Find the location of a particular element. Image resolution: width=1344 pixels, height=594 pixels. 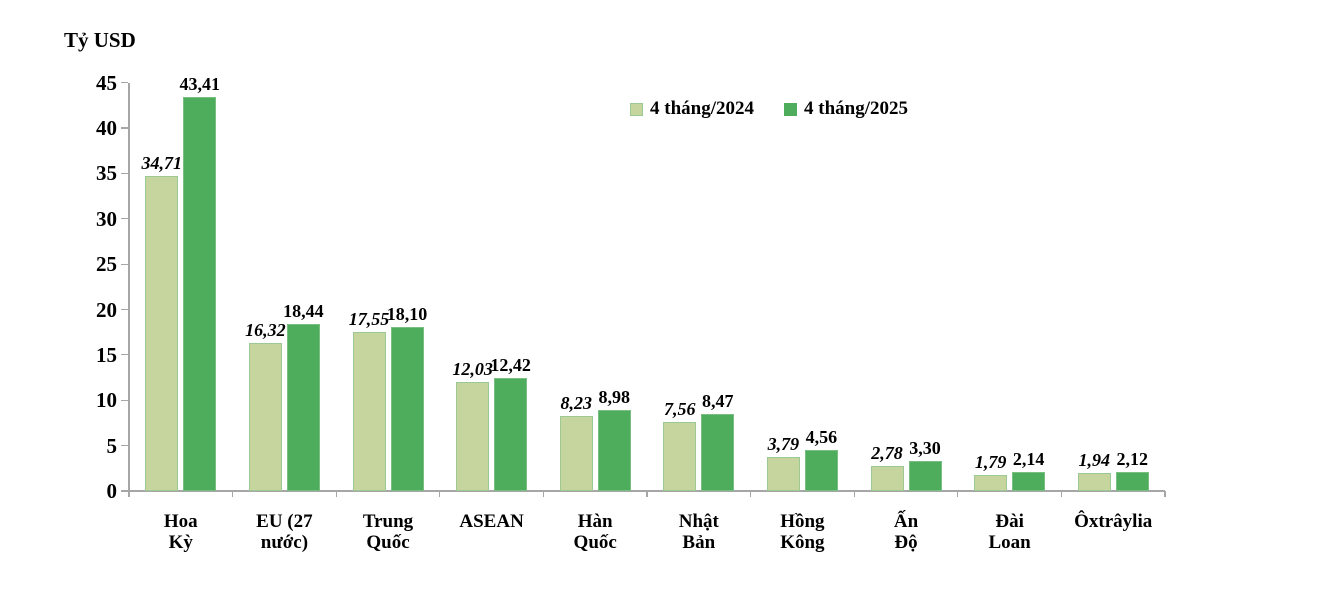

y-axis-tick-label: 25 is located at coordinates (106, 264).